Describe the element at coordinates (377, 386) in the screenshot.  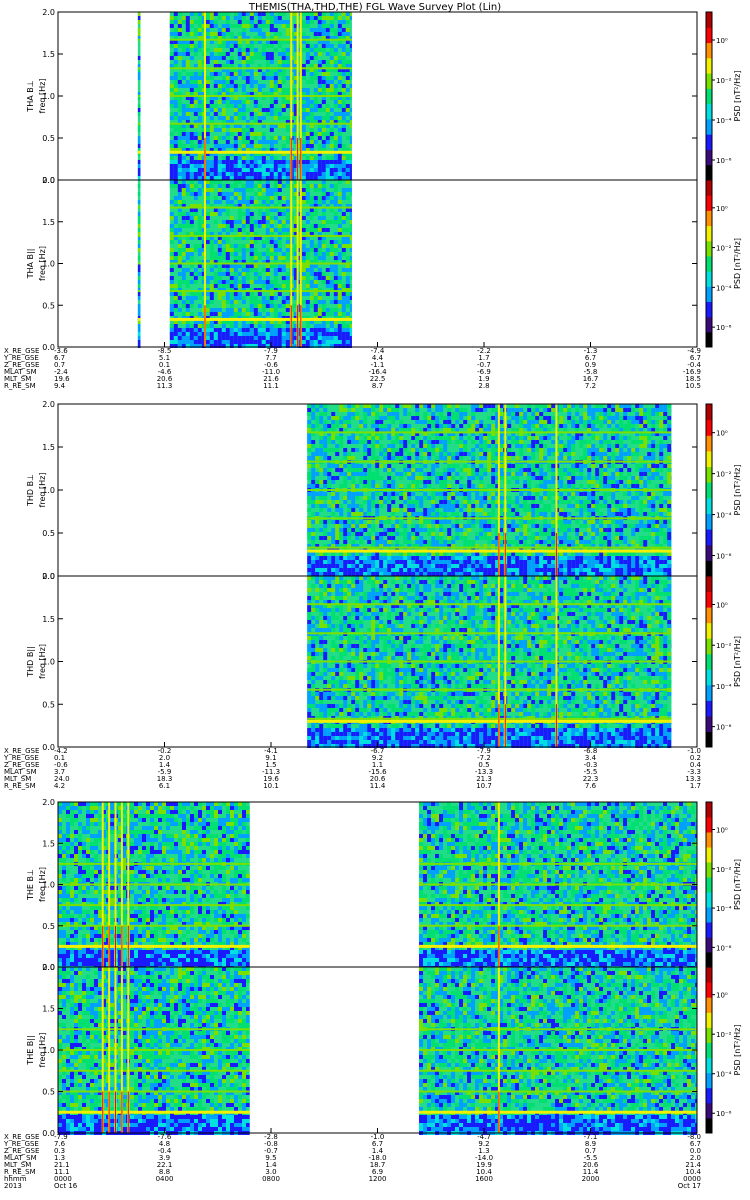
I see `ephemeris-value: 8.7` at that location.